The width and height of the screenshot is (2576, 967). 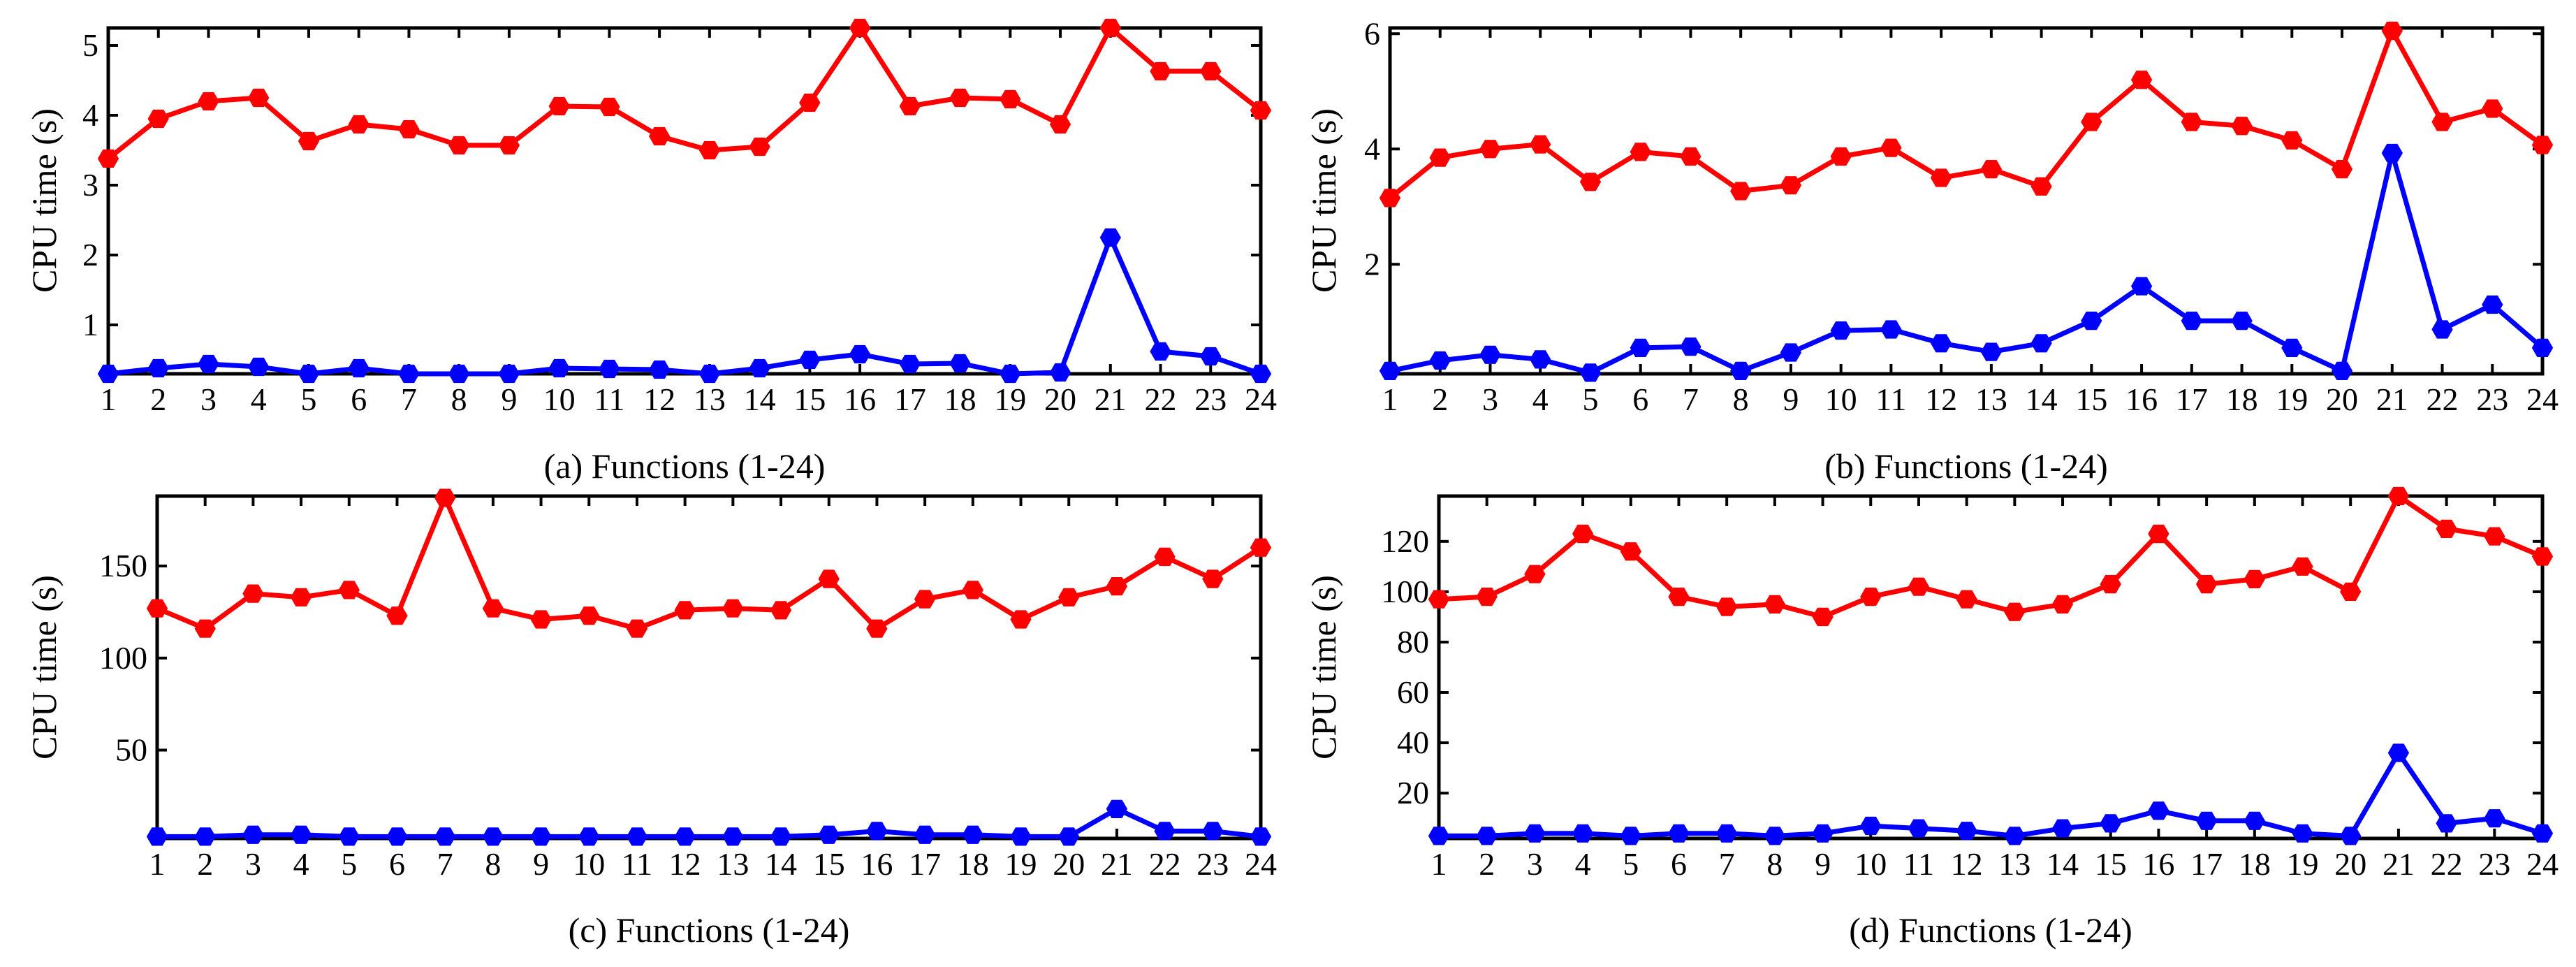 I want to click on x-tick-label-d-4: 4, so click(x=1583, y=864).